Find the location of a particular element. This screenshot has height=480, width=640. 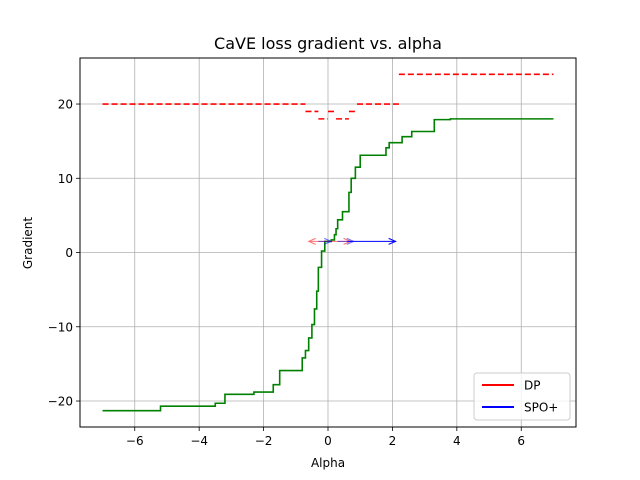

y-tick-label: 20 is located at coordinates (65, 105).